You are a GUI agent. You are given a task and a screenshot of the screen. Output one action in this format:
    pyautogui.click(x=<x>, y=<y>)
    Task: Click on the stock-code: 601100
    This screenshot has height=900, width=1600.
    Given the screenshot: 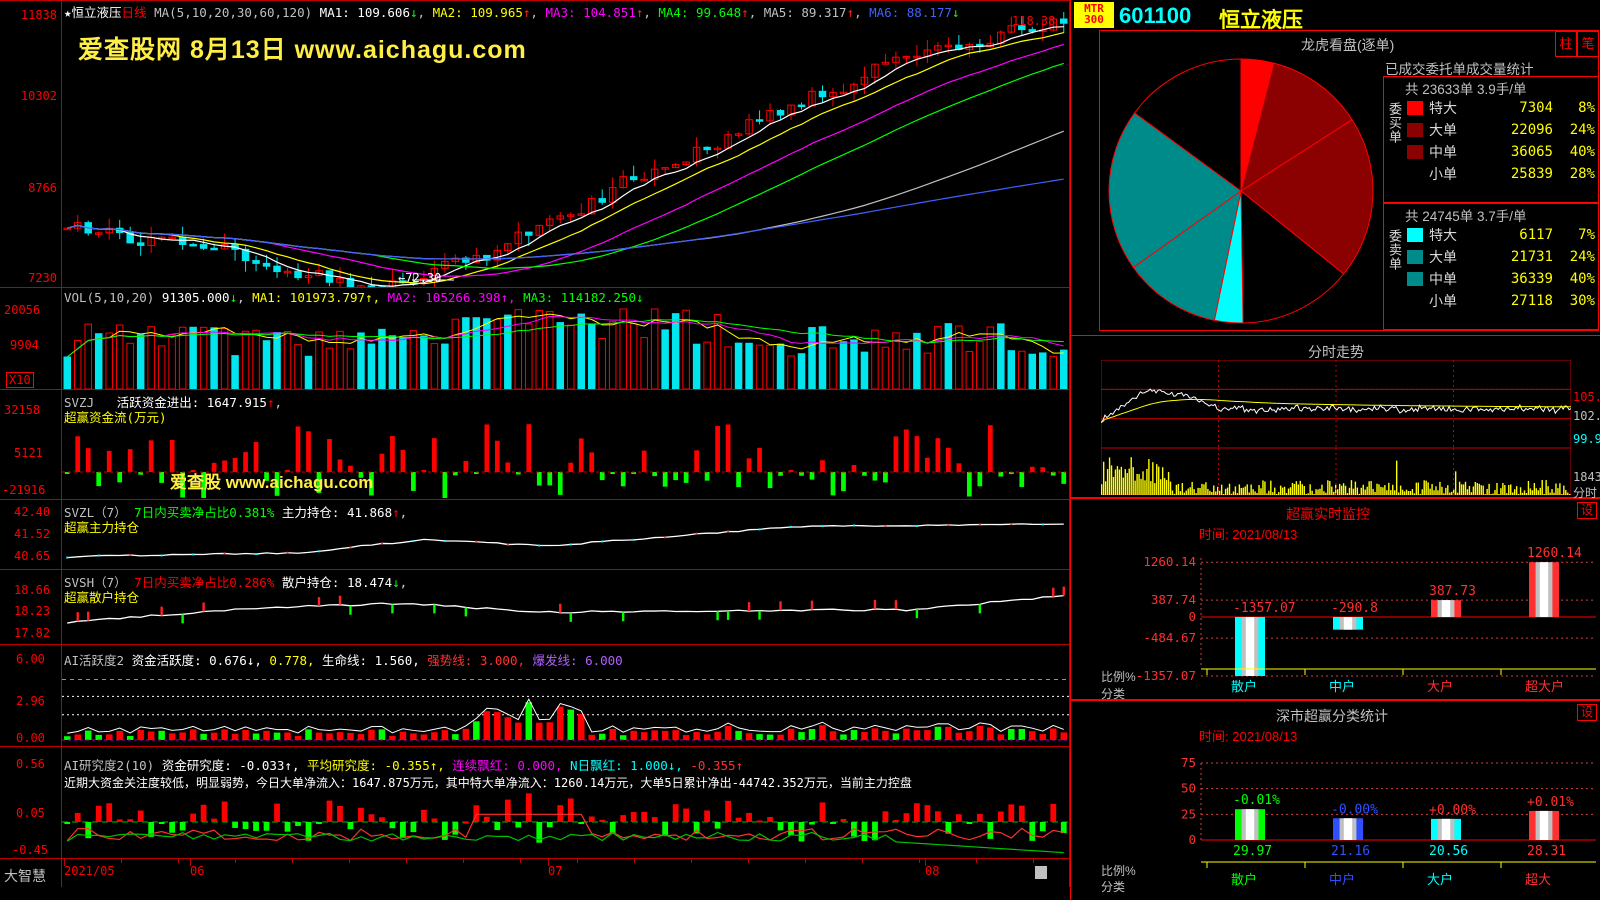 What is the action you would take?
    pyautogui.click(x=1155, y=15)
    